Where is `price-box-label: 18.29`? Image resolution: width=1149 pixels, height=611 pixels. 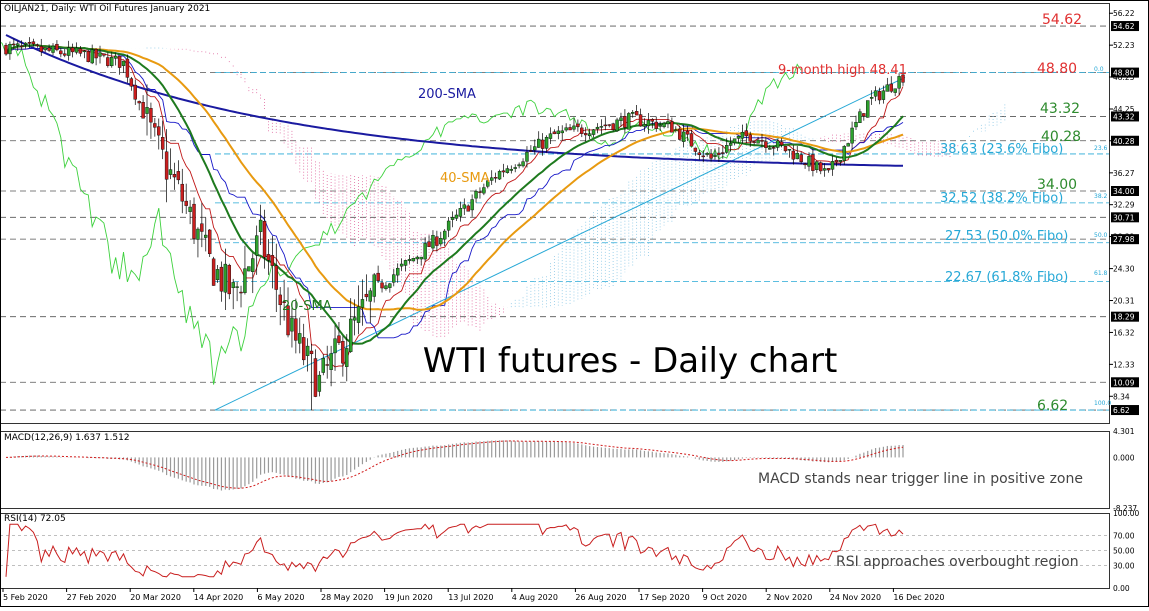
price-box-label: 18.29 is located at coordinates (1124, 317).